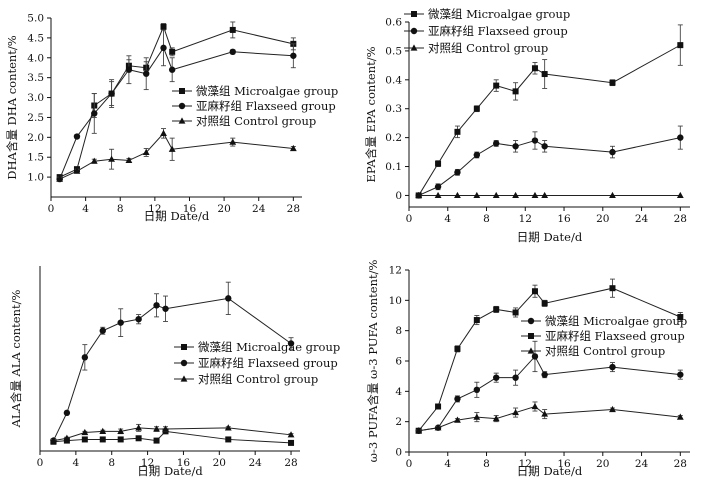  Describe the element at coordinates (35, 78) in the screenshot. I see `y-tick-label: 3.5` at that location.